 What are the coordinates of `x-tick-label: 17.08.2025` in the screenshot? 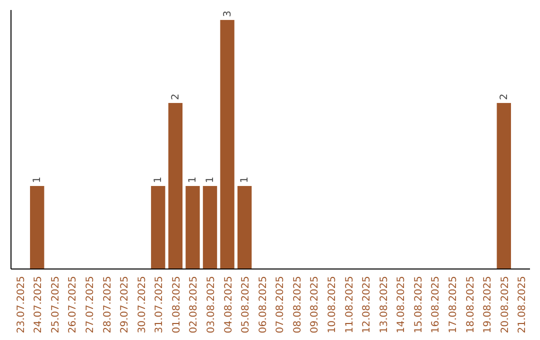 It's located at (454, 305).